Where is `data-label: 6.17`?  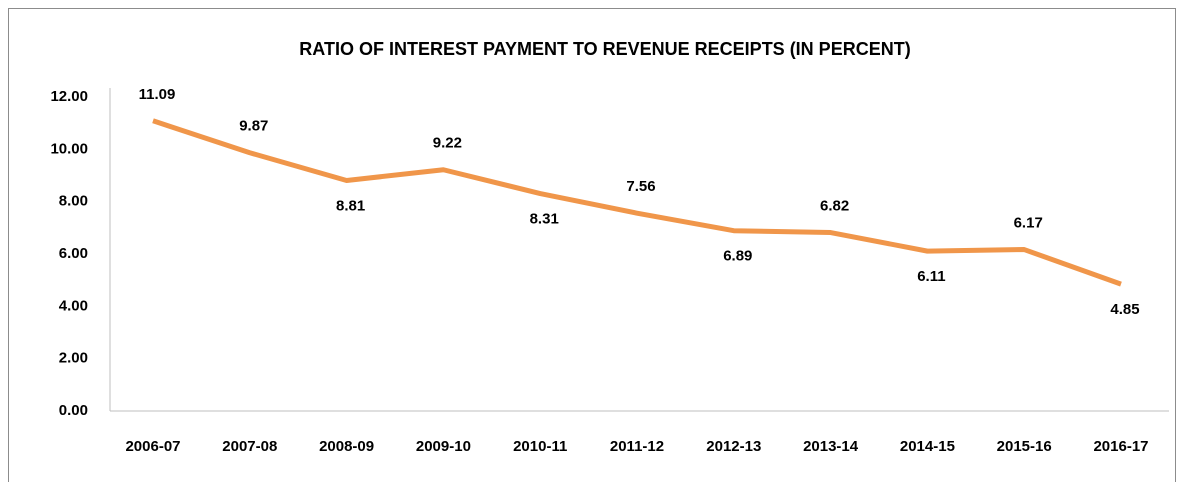
data-label: 6.17 is located at coordinates (1028, 223).